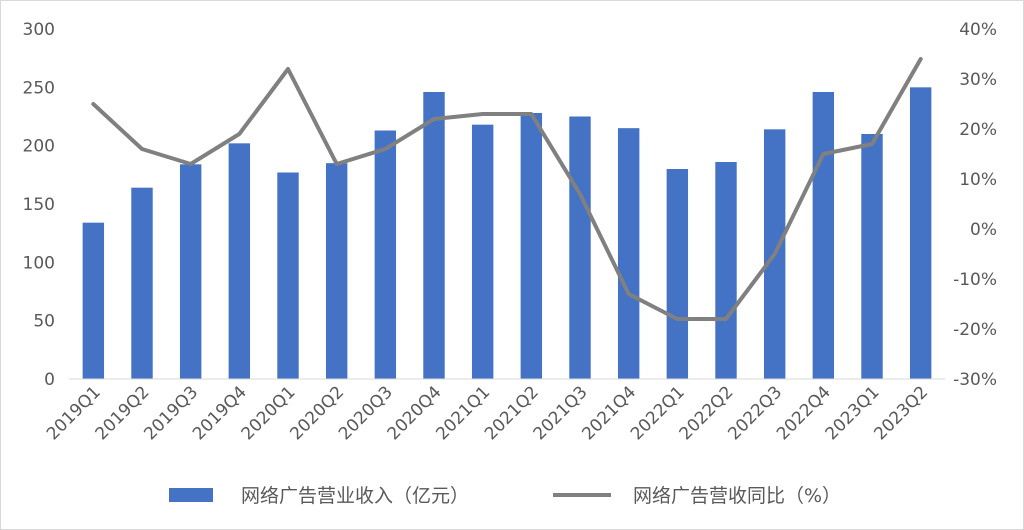 This screenshot has height=530, width=1024. Describe the element at coordinates (482, 252) in the screenshot. I see `bar-2021Q1` at that location.